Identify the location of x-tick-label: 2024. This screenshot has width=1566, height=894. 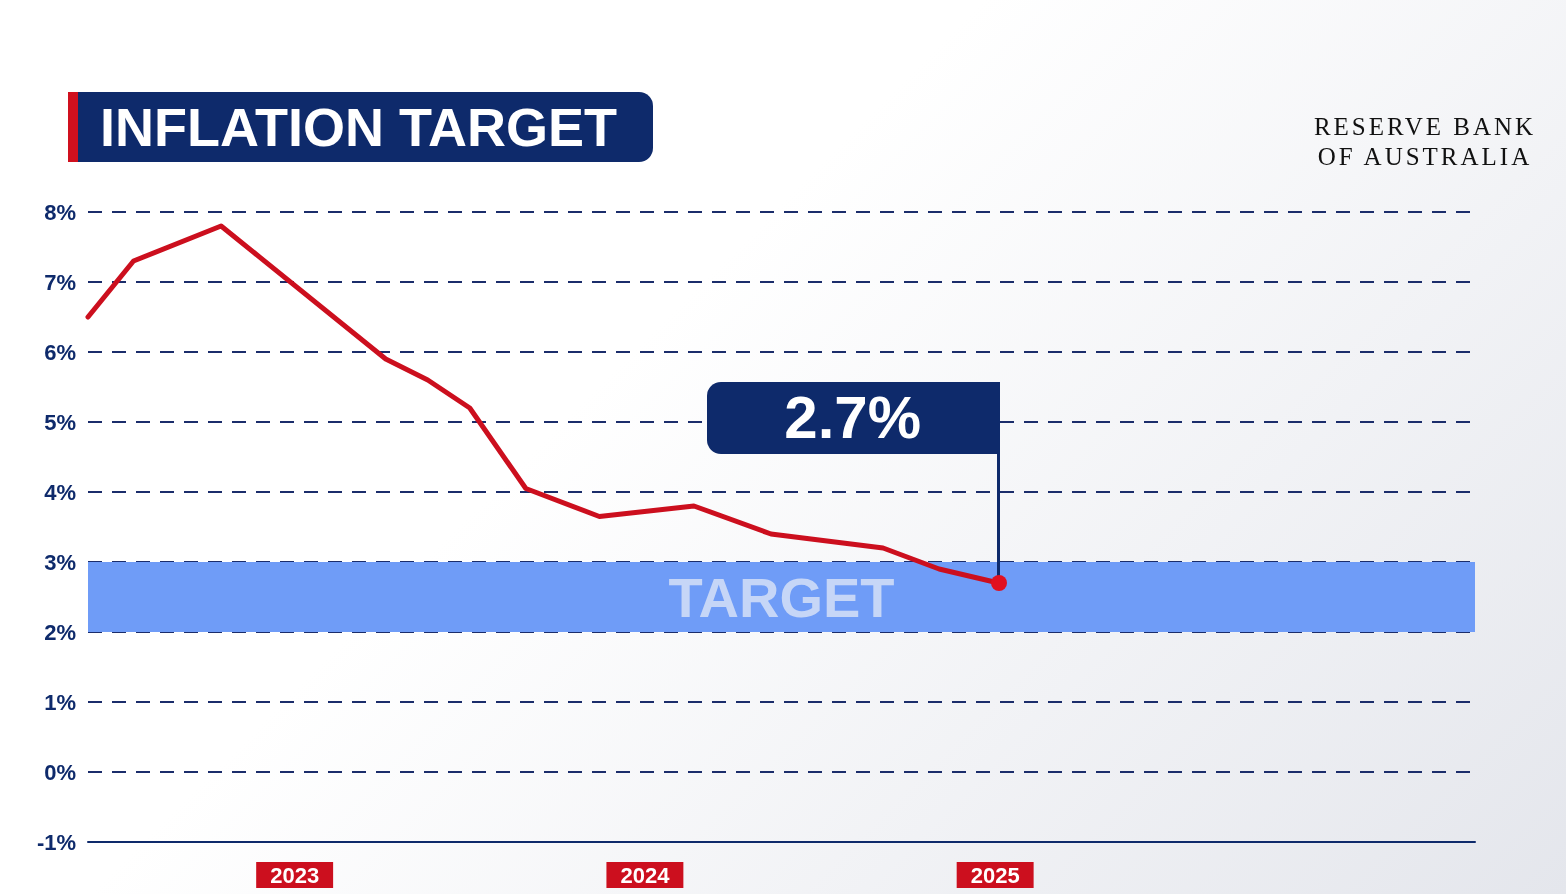
(645, 875).